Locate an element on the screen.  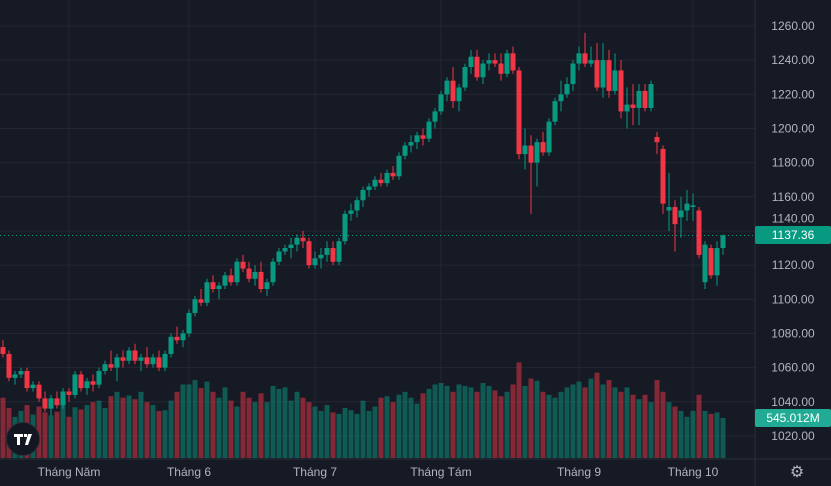
time-tick-label: Tháng 6 is located at coordinates (189, 472).